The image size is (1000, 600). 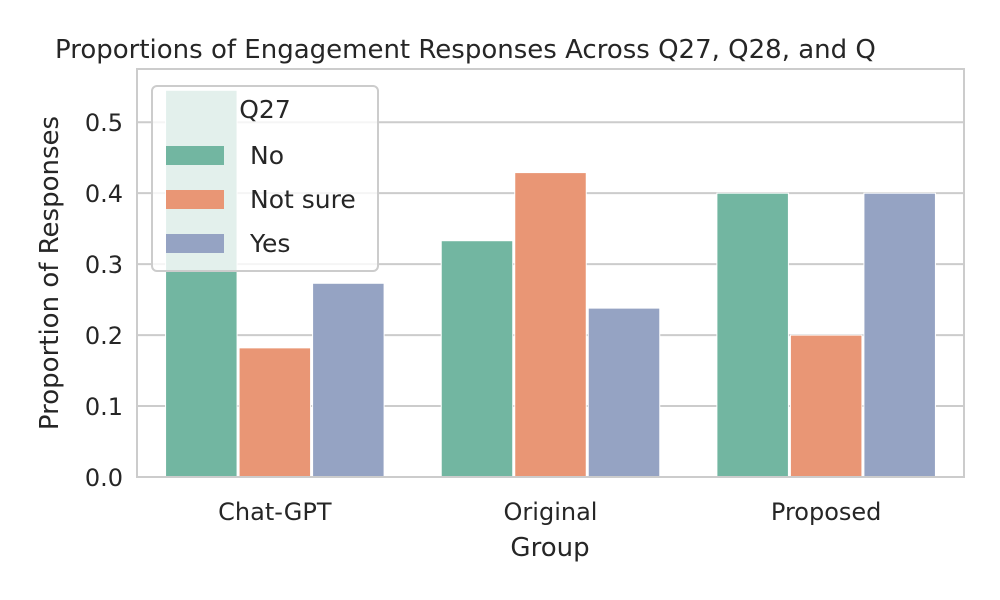 I want to click on bar-yes-chat-gpt, so click(x=348, y=380).